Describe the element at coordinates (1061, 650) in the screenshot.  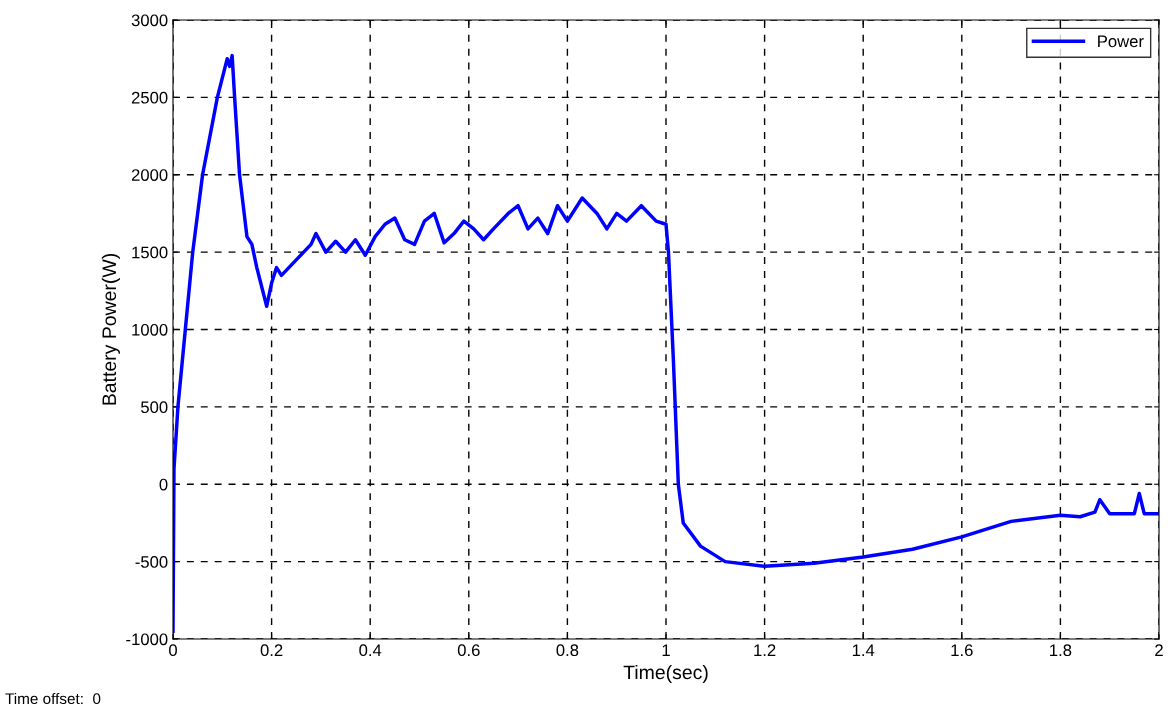
I see `x-tick-label: 1.8` at that location.